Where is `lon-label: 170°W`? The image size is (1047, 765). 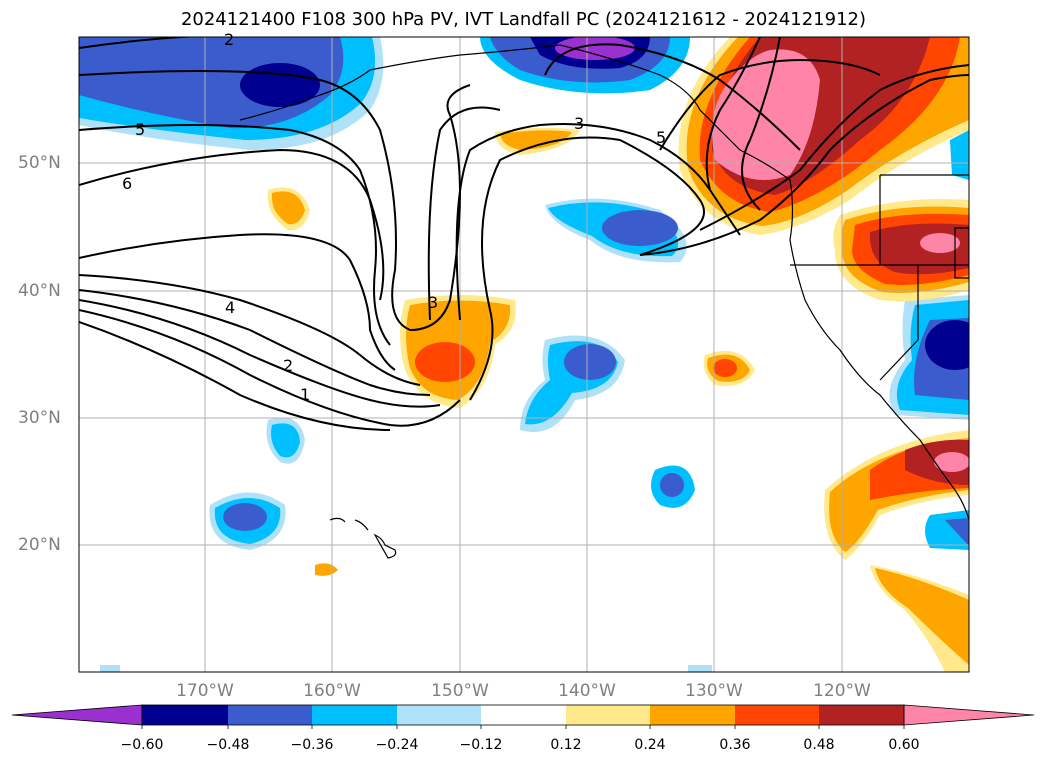 lon-label: 170°W is located at coordinates (205, 691).